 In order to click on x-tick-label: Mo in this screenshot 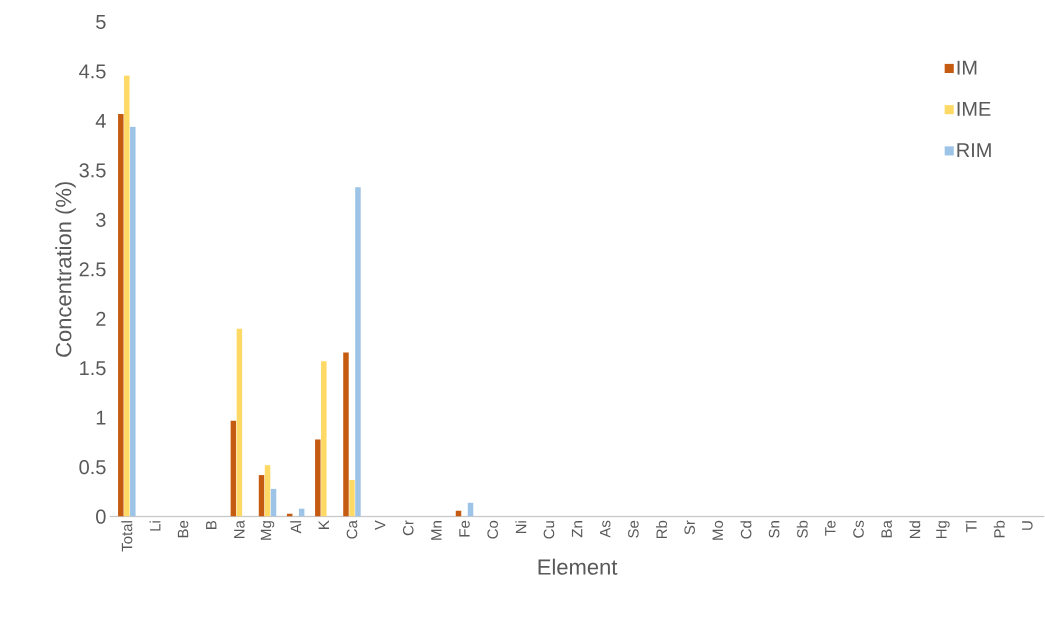, I will do `click(718, 530)`.